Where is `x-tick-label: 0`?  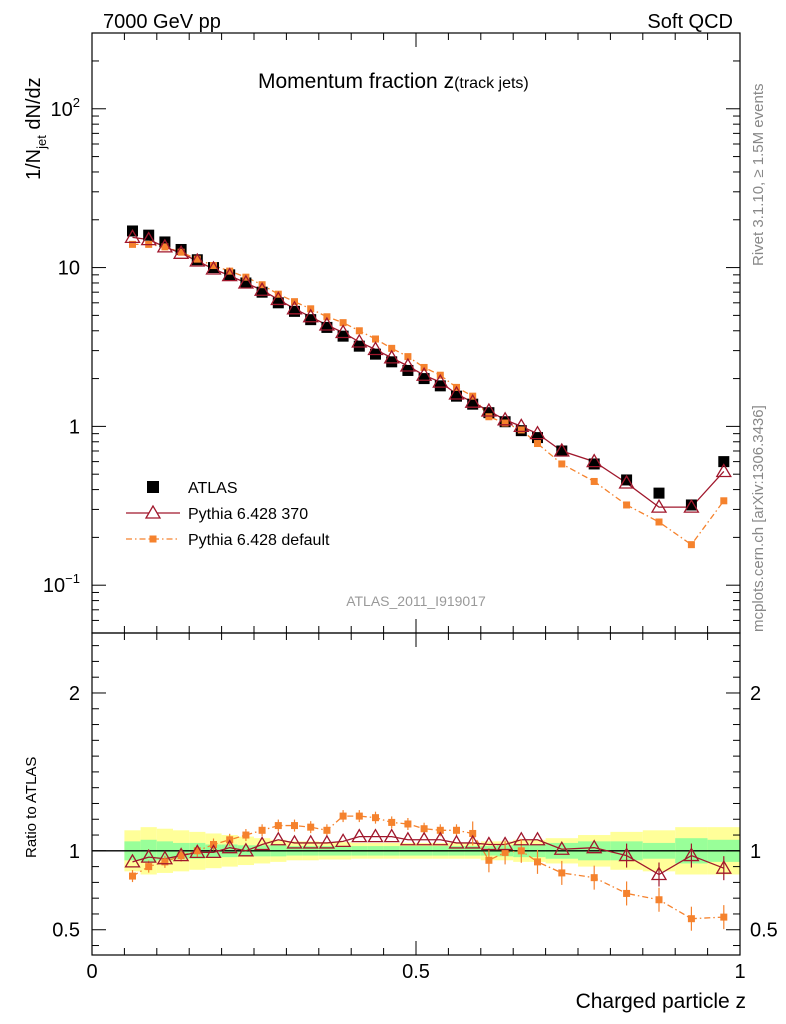
x-tick-label: 0 is located at coordinates (91, 972).